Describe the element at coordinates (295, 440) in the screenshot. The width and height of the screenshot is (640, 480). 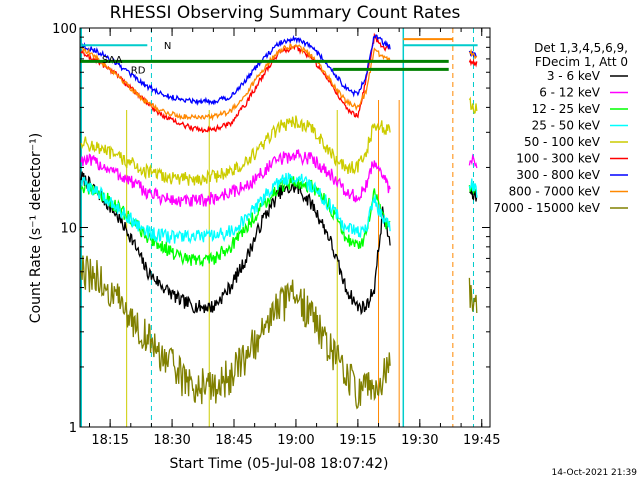
I see `x-tick-label: 19:00` at that location.